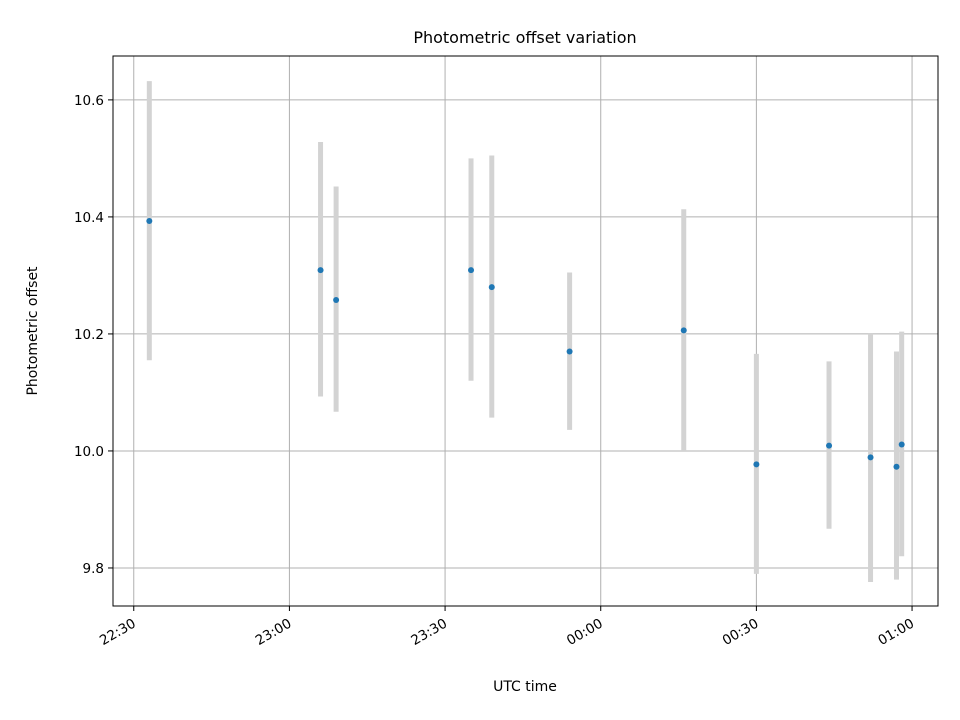  I want to click on y-tick-label: 10.2, so click(89, 335).